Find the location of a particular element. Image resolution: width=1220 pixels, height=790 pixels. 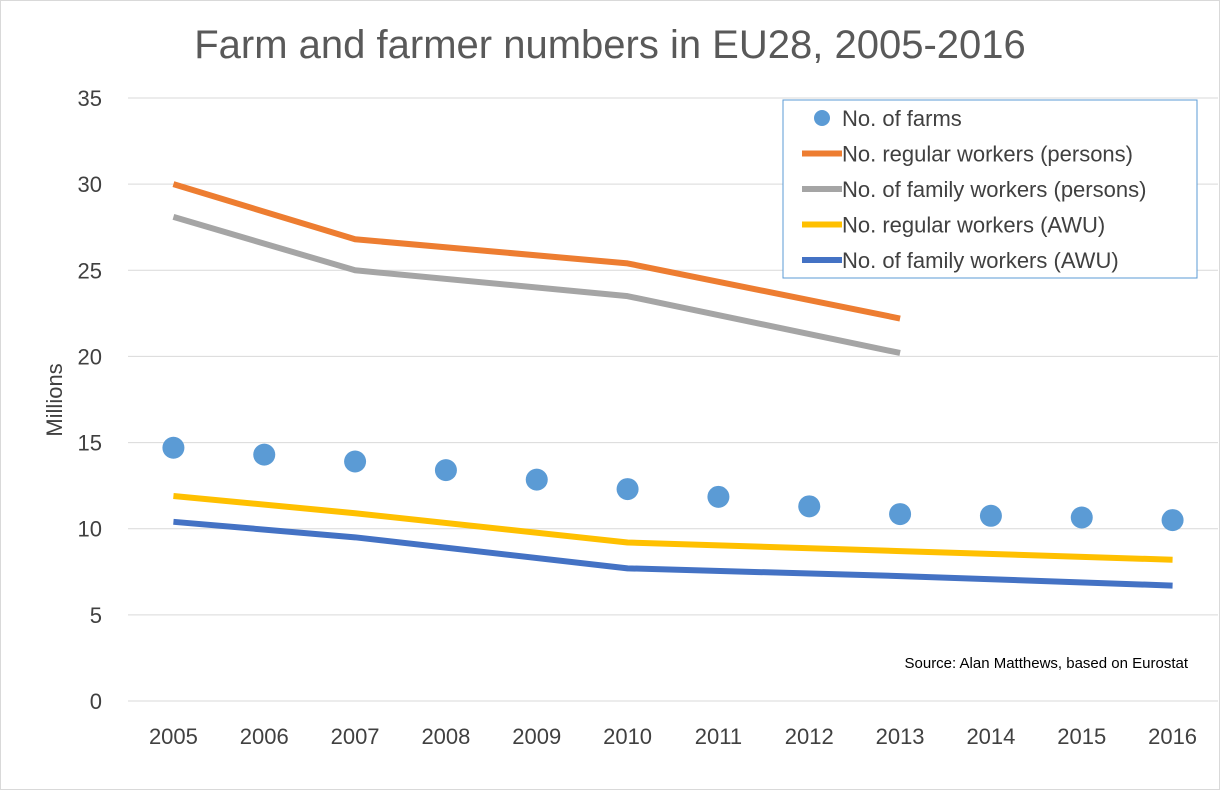

x-tick-label: 2009 is located at coordinates (536, 736).